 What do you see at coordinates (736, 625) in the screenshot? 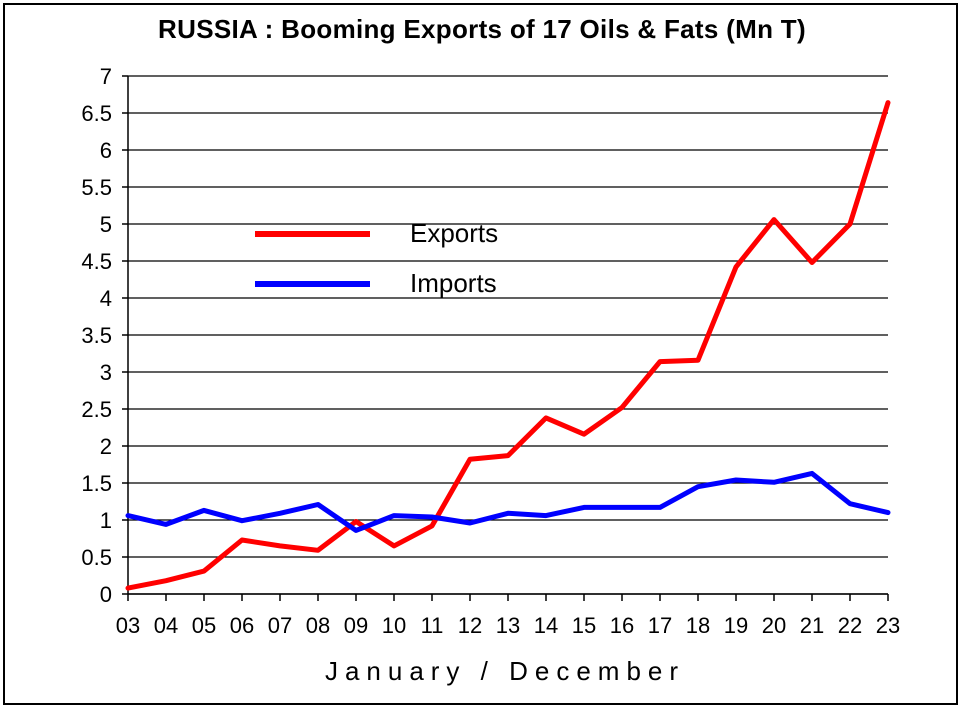
I see `x-tick-label: 19` at bounding box center [736, 625].